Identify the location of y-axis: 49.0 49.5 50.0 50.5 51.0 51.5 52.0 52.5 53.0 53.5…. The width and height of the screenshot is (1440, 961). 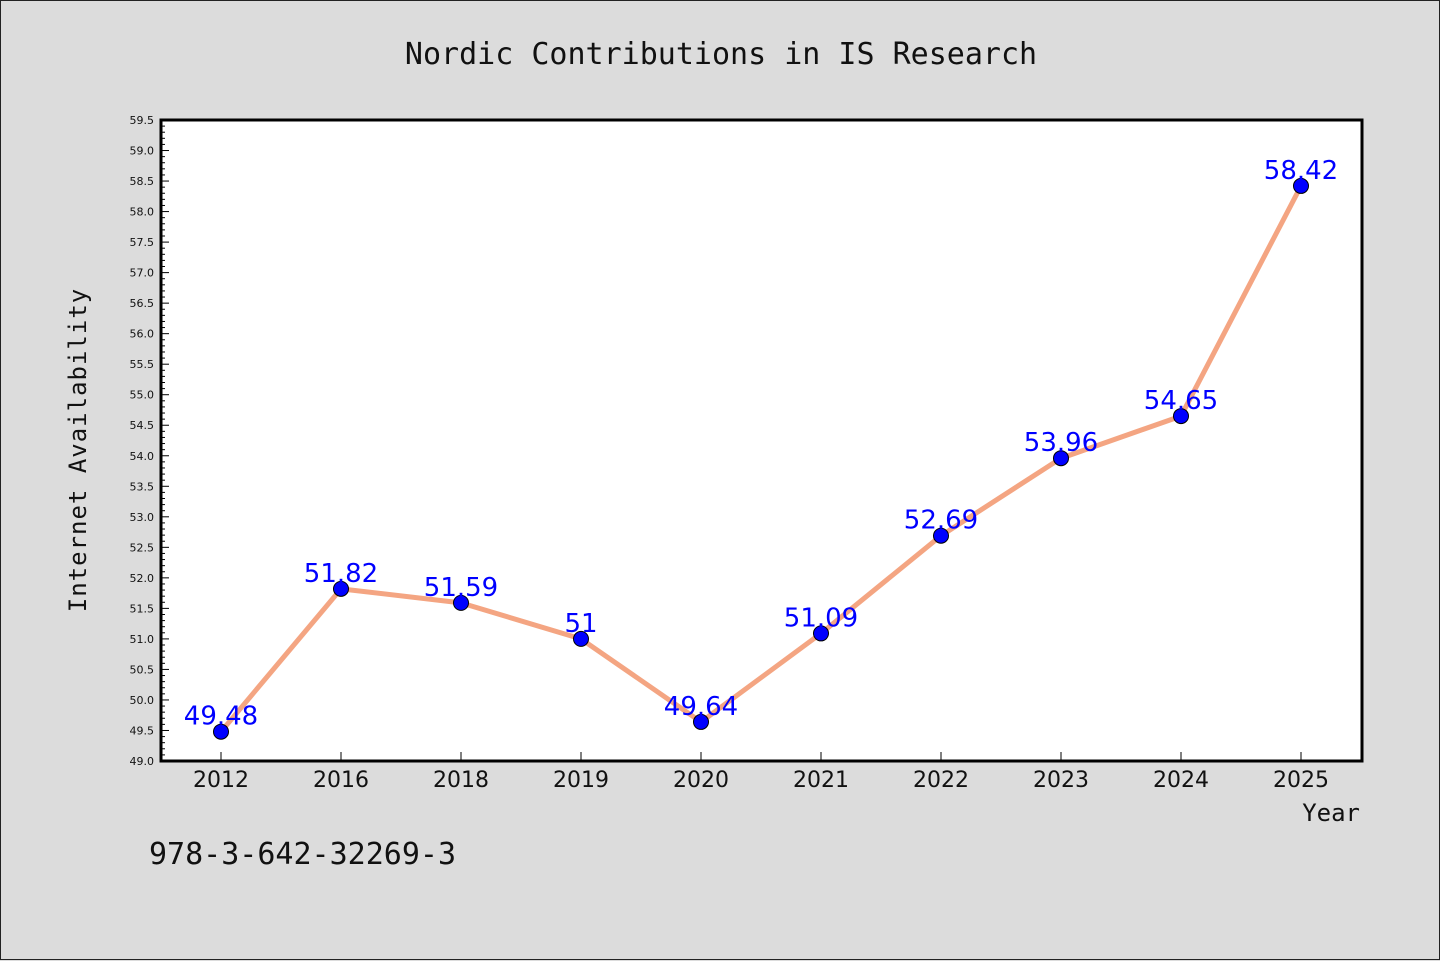
(149, 441).